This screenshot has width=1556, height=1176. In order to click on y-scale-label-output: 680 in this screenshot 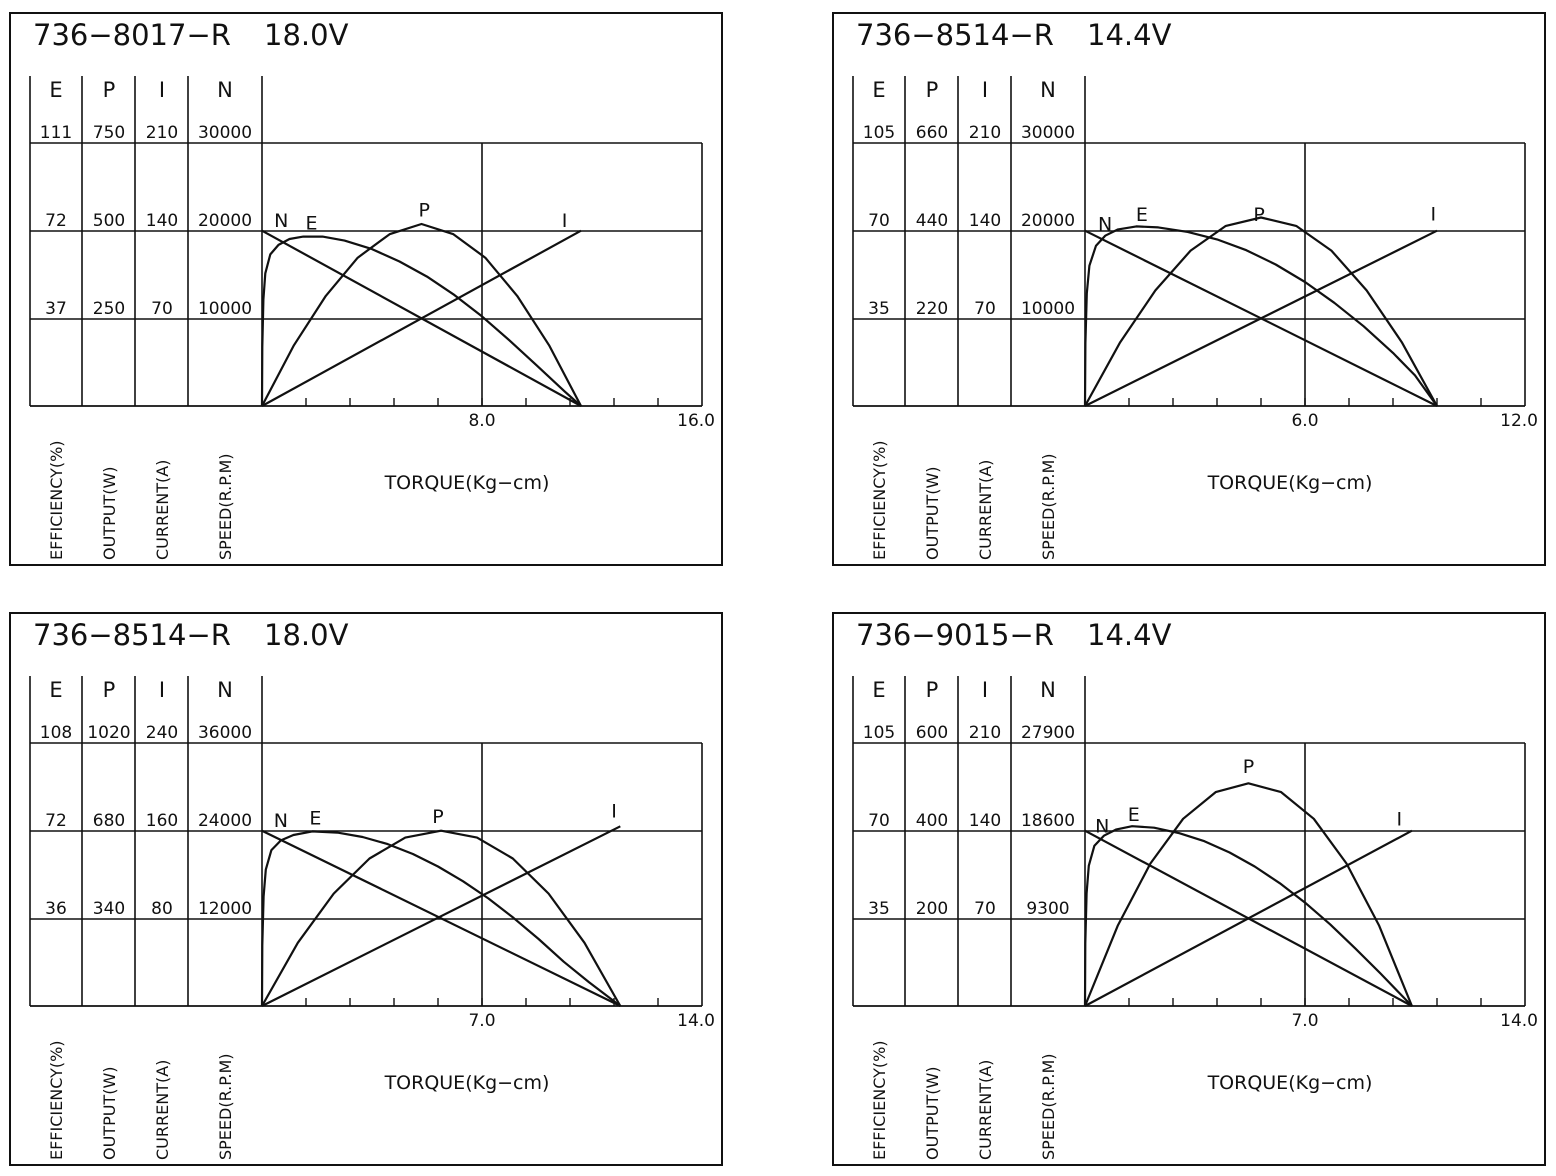, I will do `click(109, 821)`.